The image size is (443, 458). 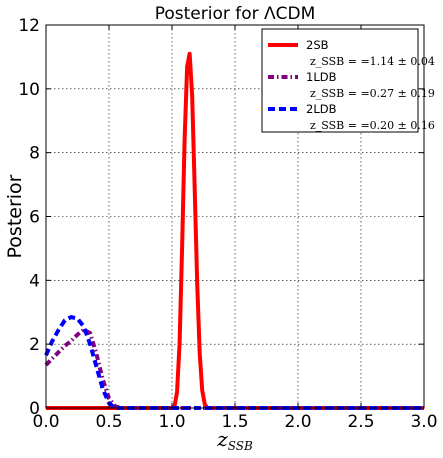 What do you see at coordinates (34, 345) in the screenshot?
I see `y-tick-label: 2` at bounding box center [34, 345].